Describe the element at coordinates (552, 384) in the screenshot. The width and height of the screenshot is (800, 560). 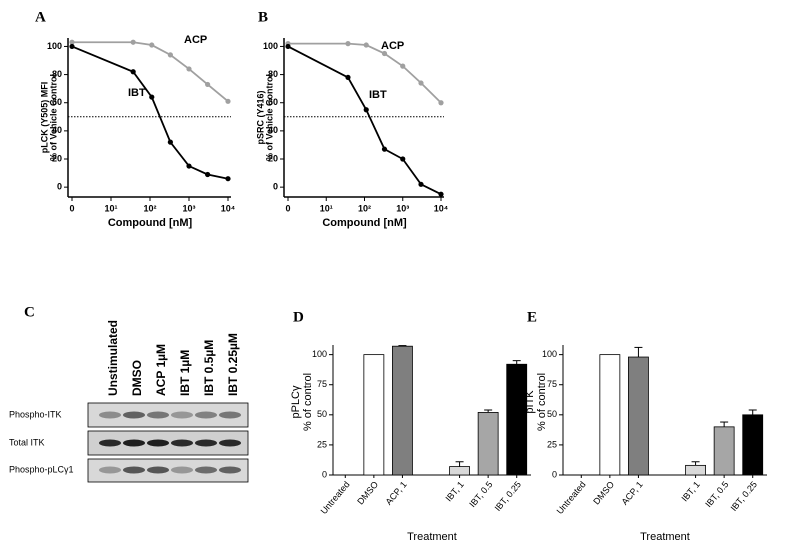
I see `y-tick-label: 75` at that location.